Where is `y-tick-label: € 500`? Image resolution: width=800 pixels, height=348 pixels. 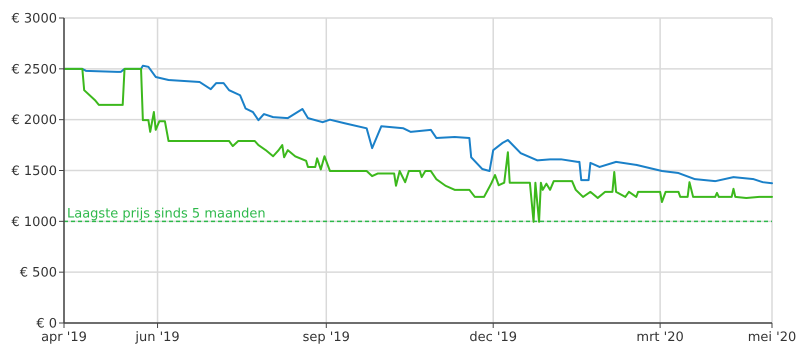
y-tick-label: € 500 is located at coordinates (38, 273).